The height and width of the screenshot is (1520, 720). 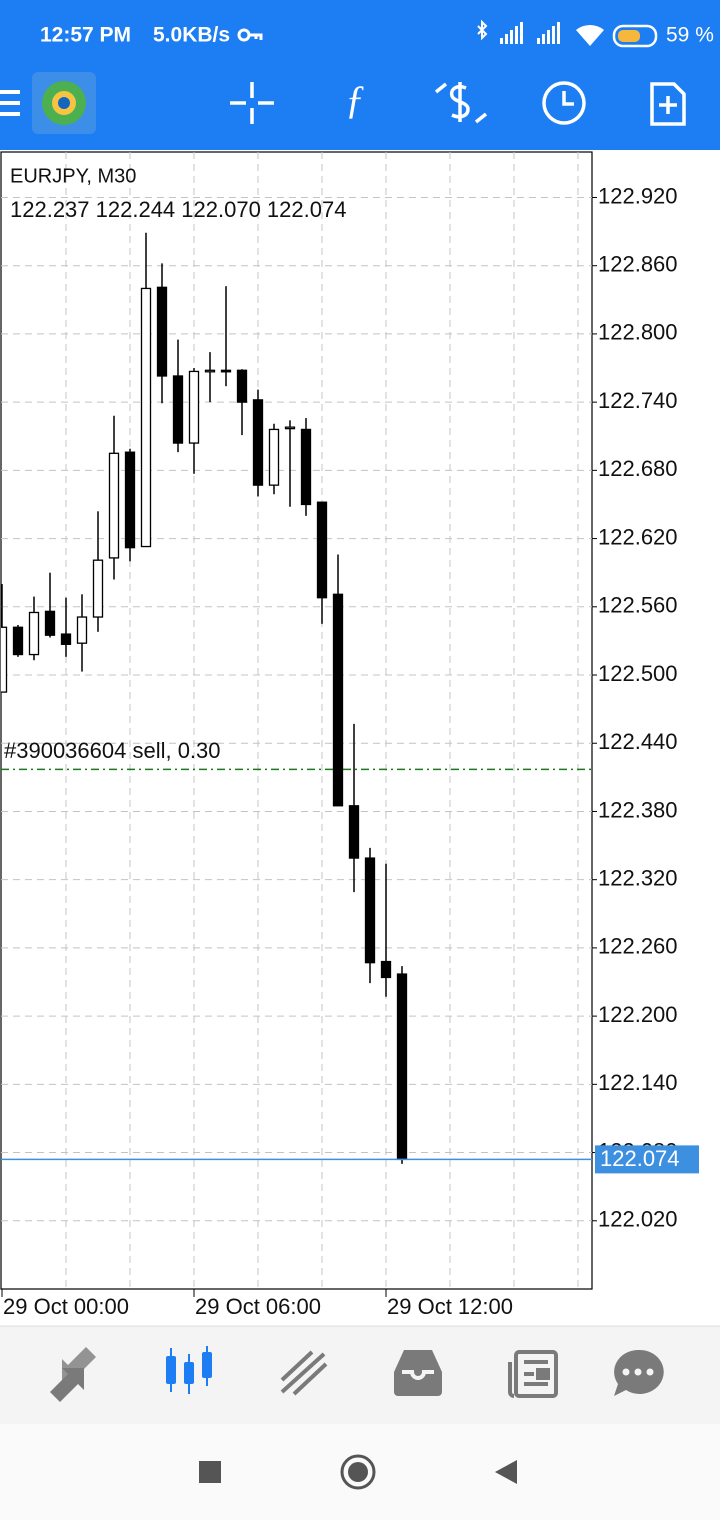 I want to click on status-battery: 59 %, so click(x=690, y=35).